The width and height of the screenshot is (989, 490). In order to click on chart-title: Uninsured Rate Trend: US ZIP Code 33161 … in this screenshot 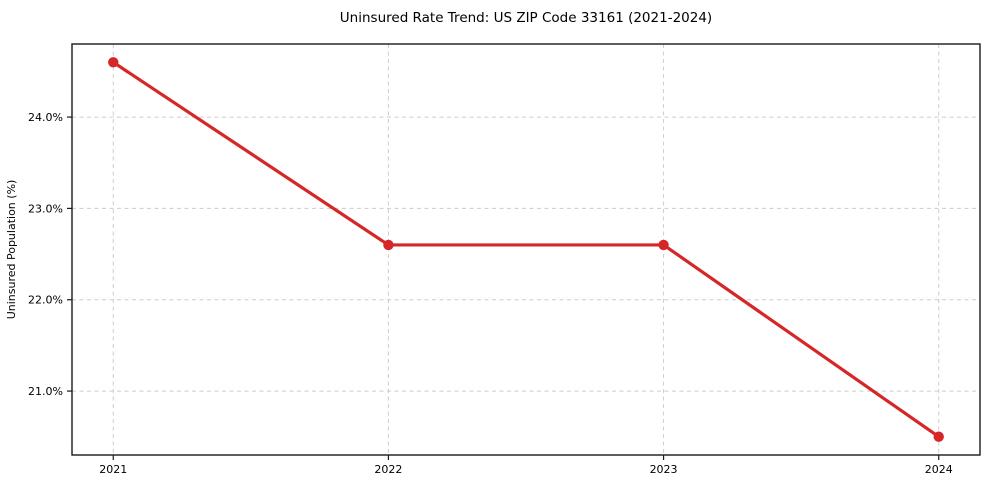, I will do `click(526, 18)`.